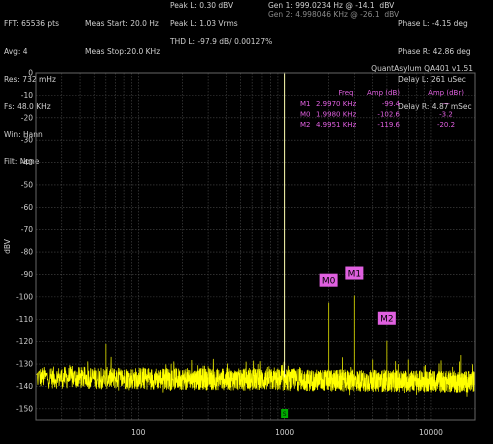  What do you see at coordinates (27, 274) in the screenshot?
I see `y-tick-label: -90` at bounding box center [27, 274].